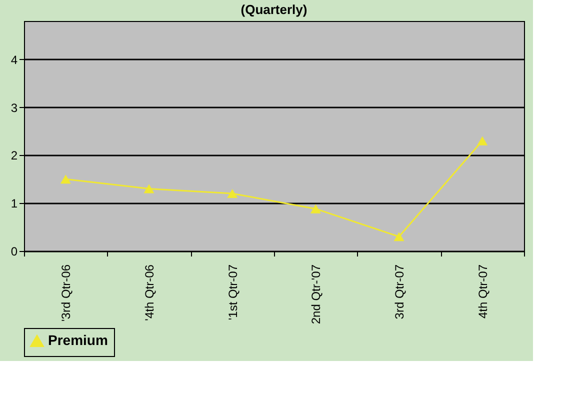 This screenshot has width=578, height=408. Describe the element at coordinates (14, 251) in the screenshot. I see `y-tick-label: 0` at that location.